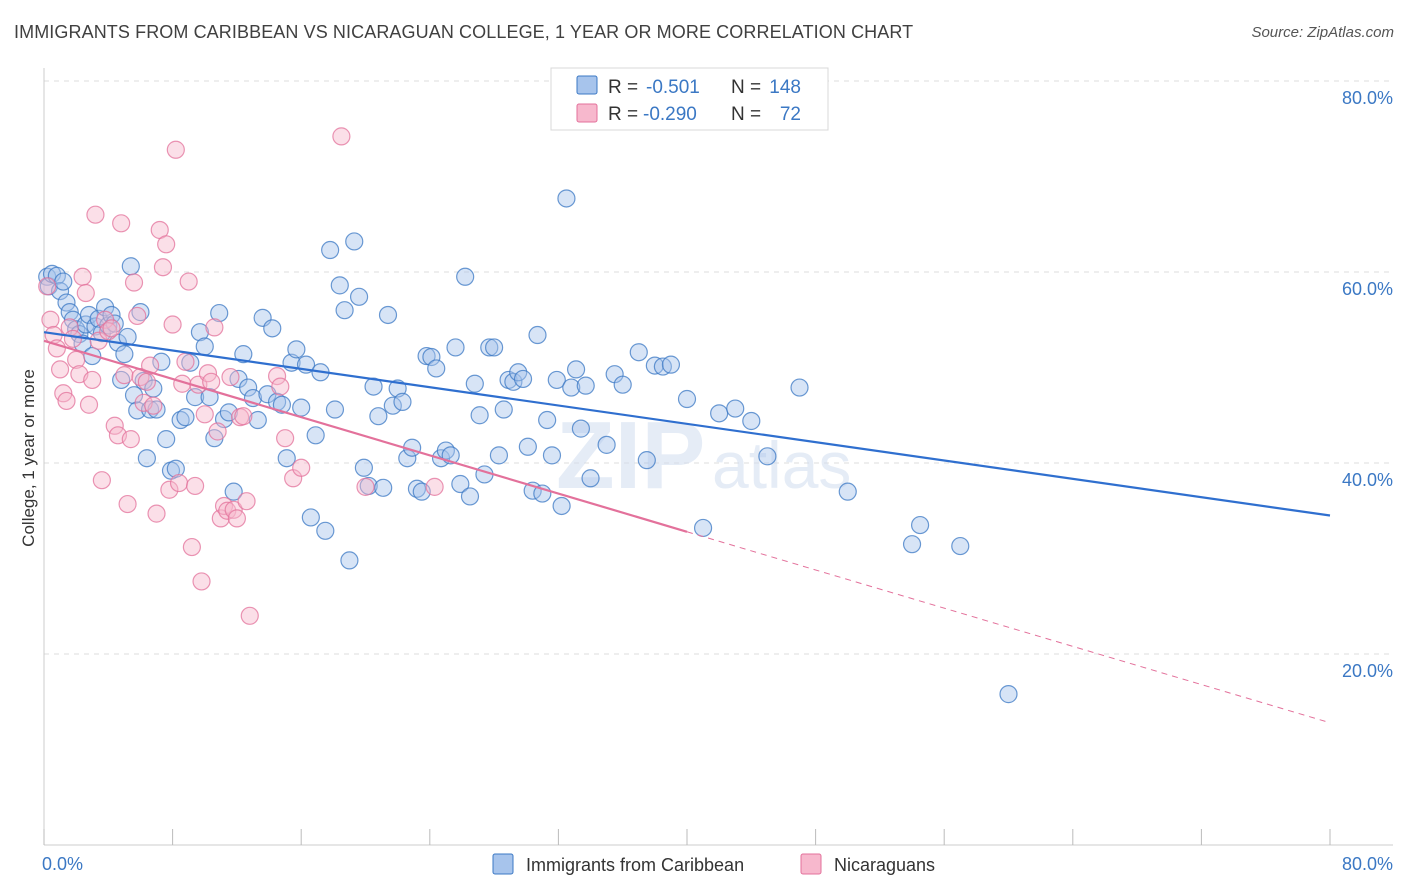 Image resolution: width=1406 pixels, height=892 pixels. I want to click on legend-r-label-pink: R =, so click(623, 114).